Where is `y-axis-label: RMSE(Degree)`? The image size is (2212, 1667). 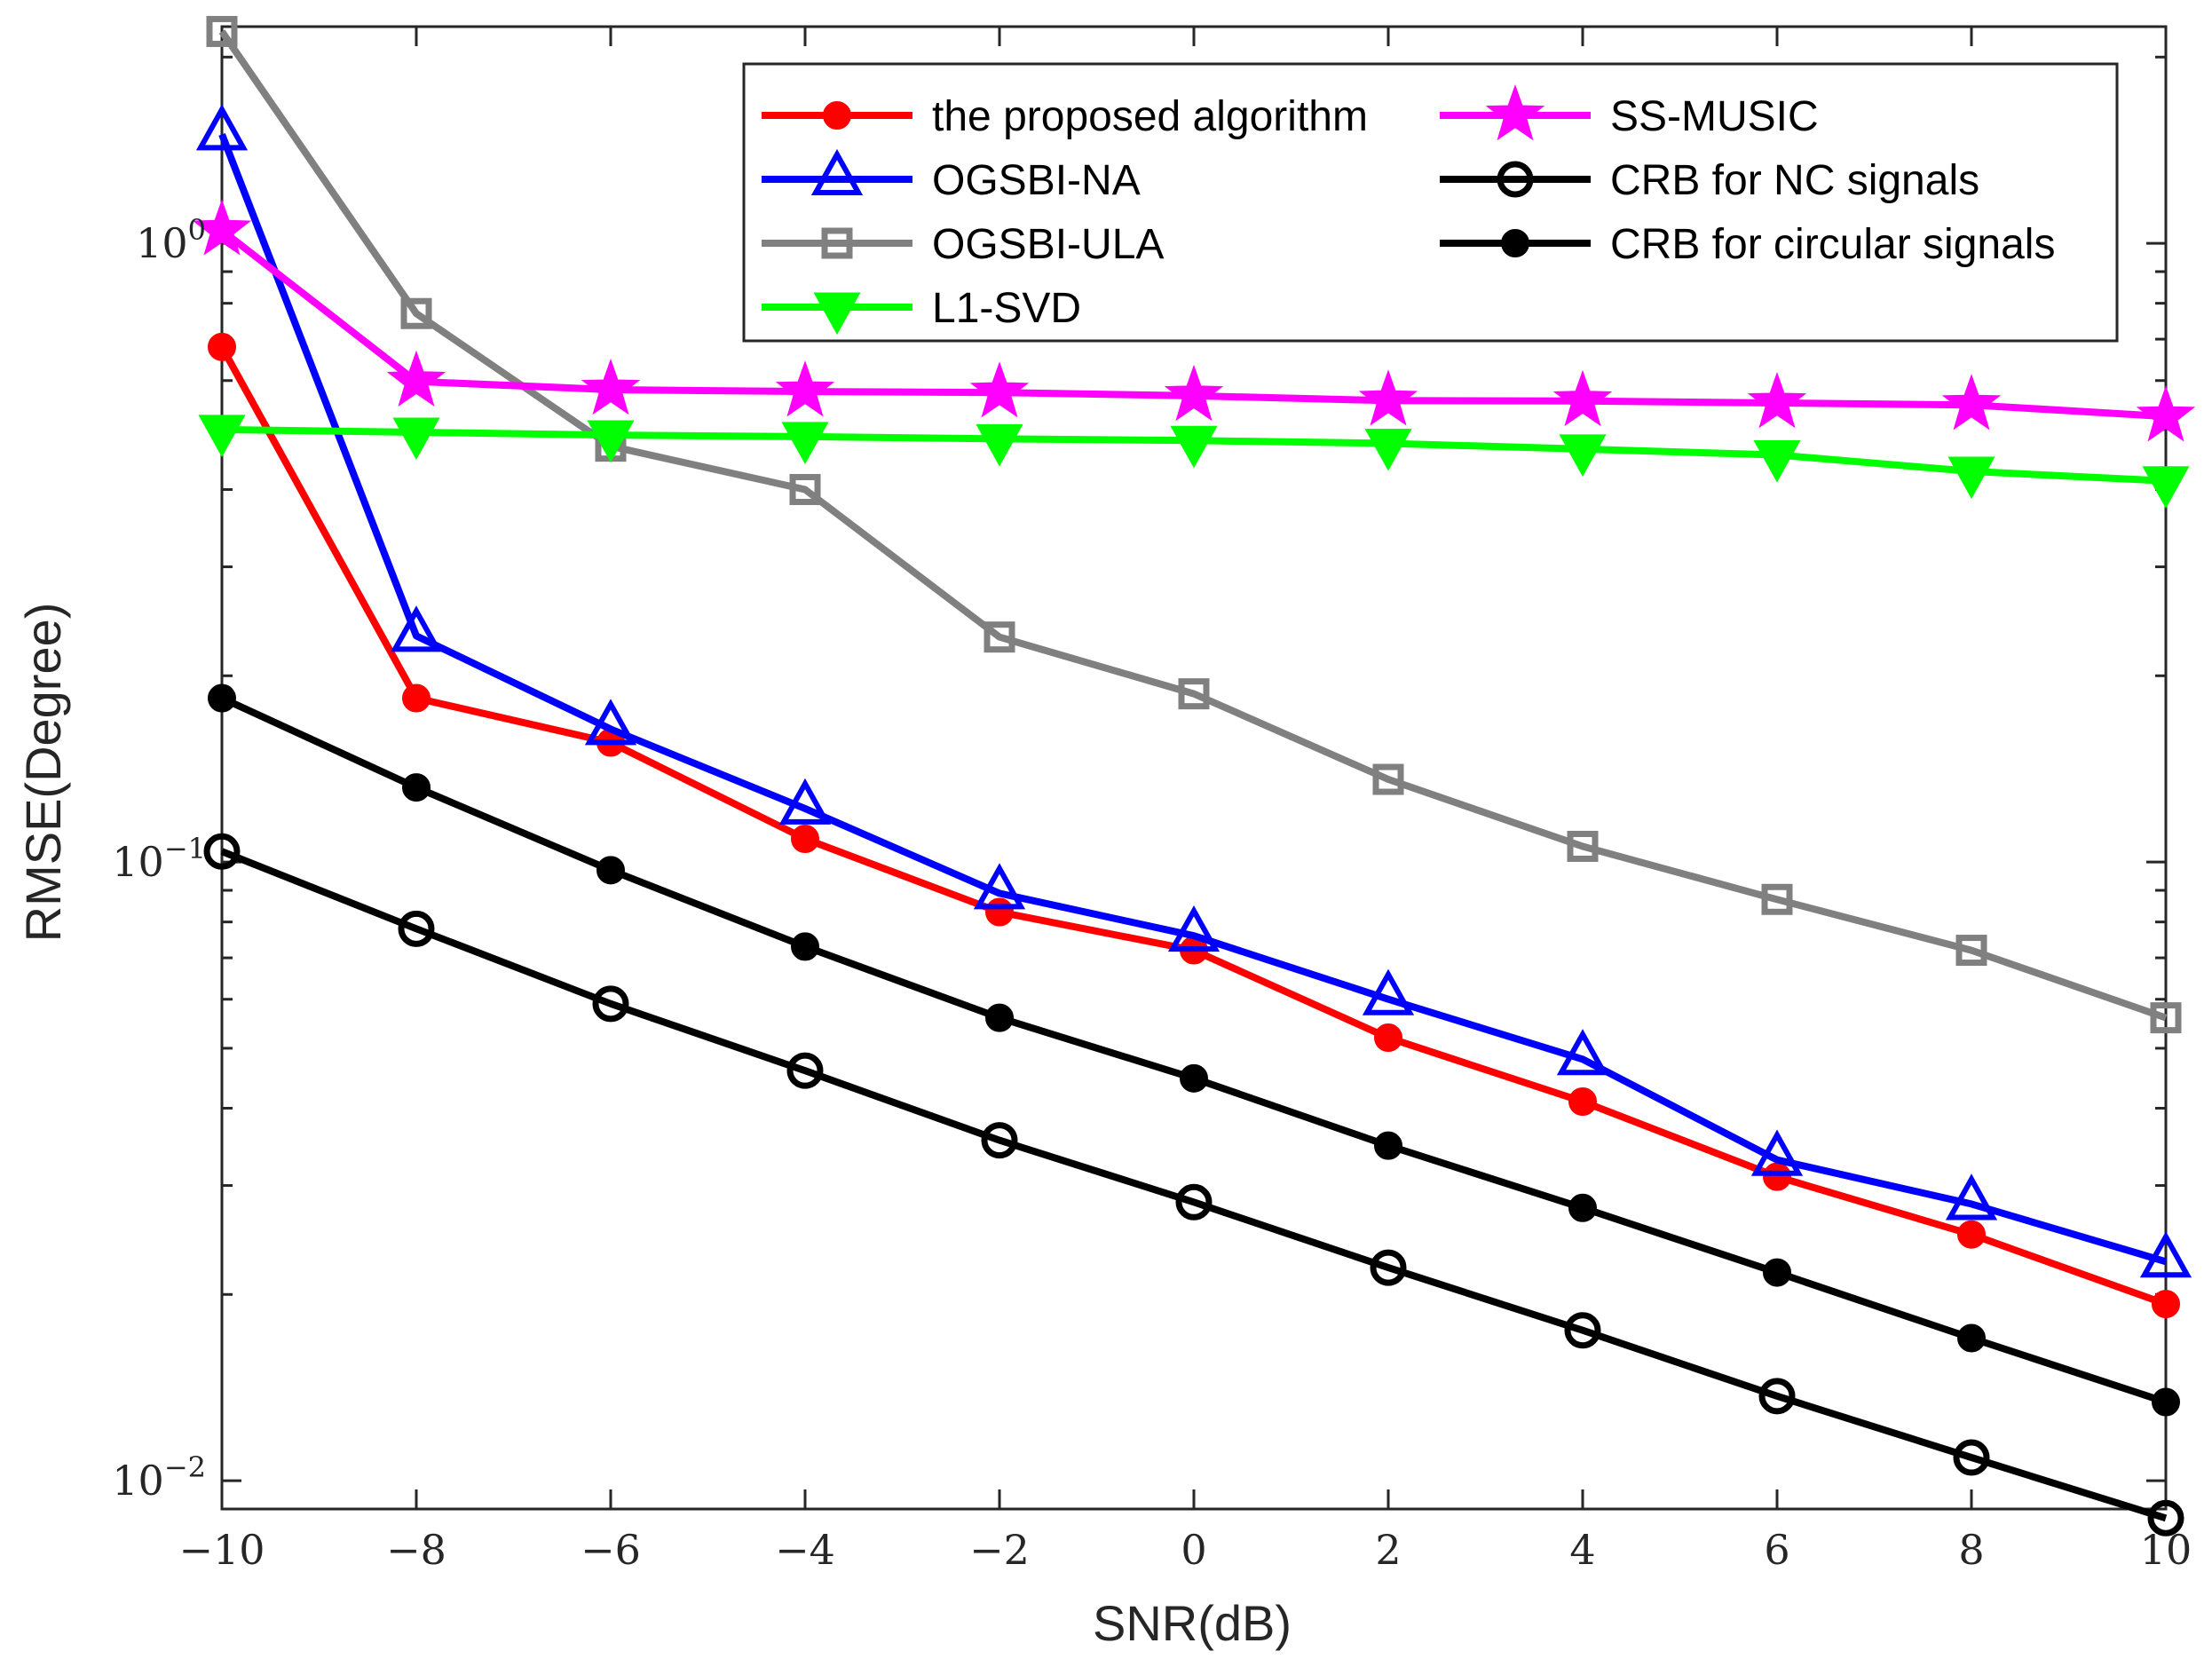
y-axis-label: RMSE(Degree) is located at coordinates (43, 773).